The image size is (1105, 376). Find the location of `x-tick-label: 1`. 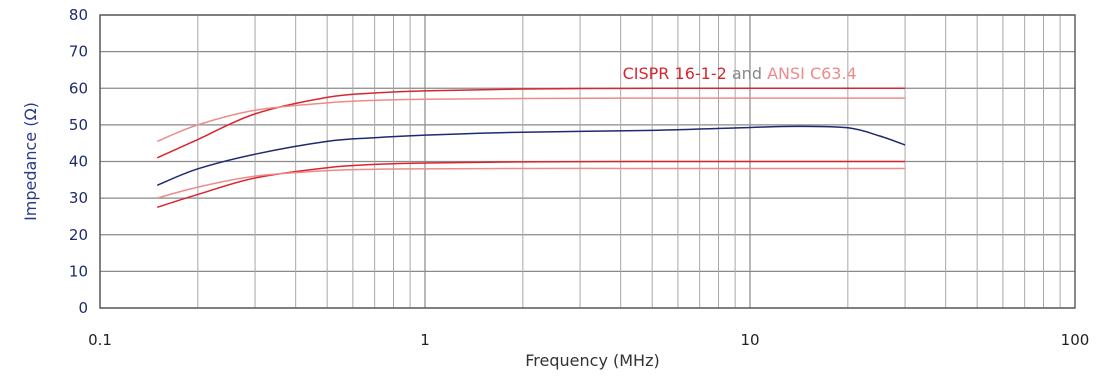

x-tick-label: 1 is located at coordinates (425, 340).